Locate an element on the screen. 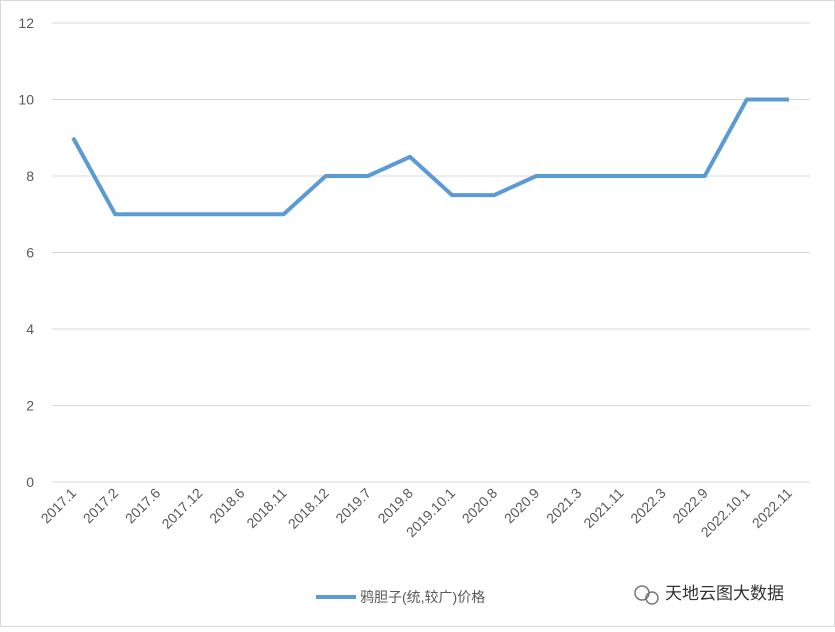 The image size is (835, 632). y-tick-label: 8 is located at coordinates (30, 176).